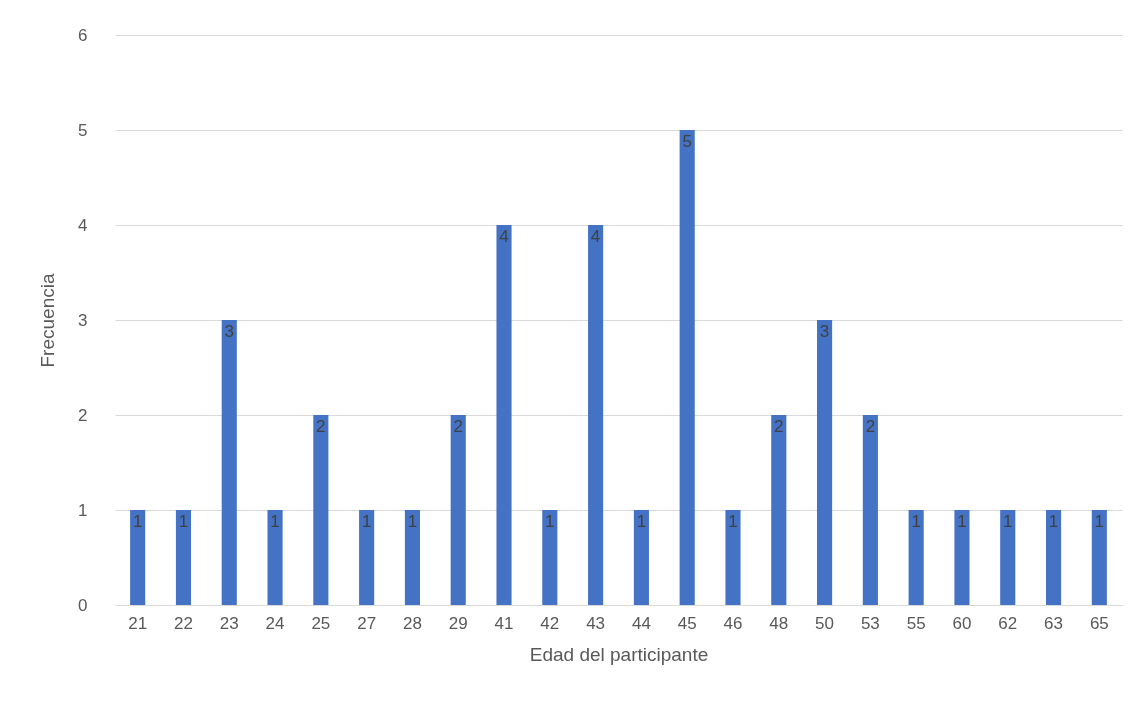  I want to click on x-tick-label: 60, so click(962, 623).